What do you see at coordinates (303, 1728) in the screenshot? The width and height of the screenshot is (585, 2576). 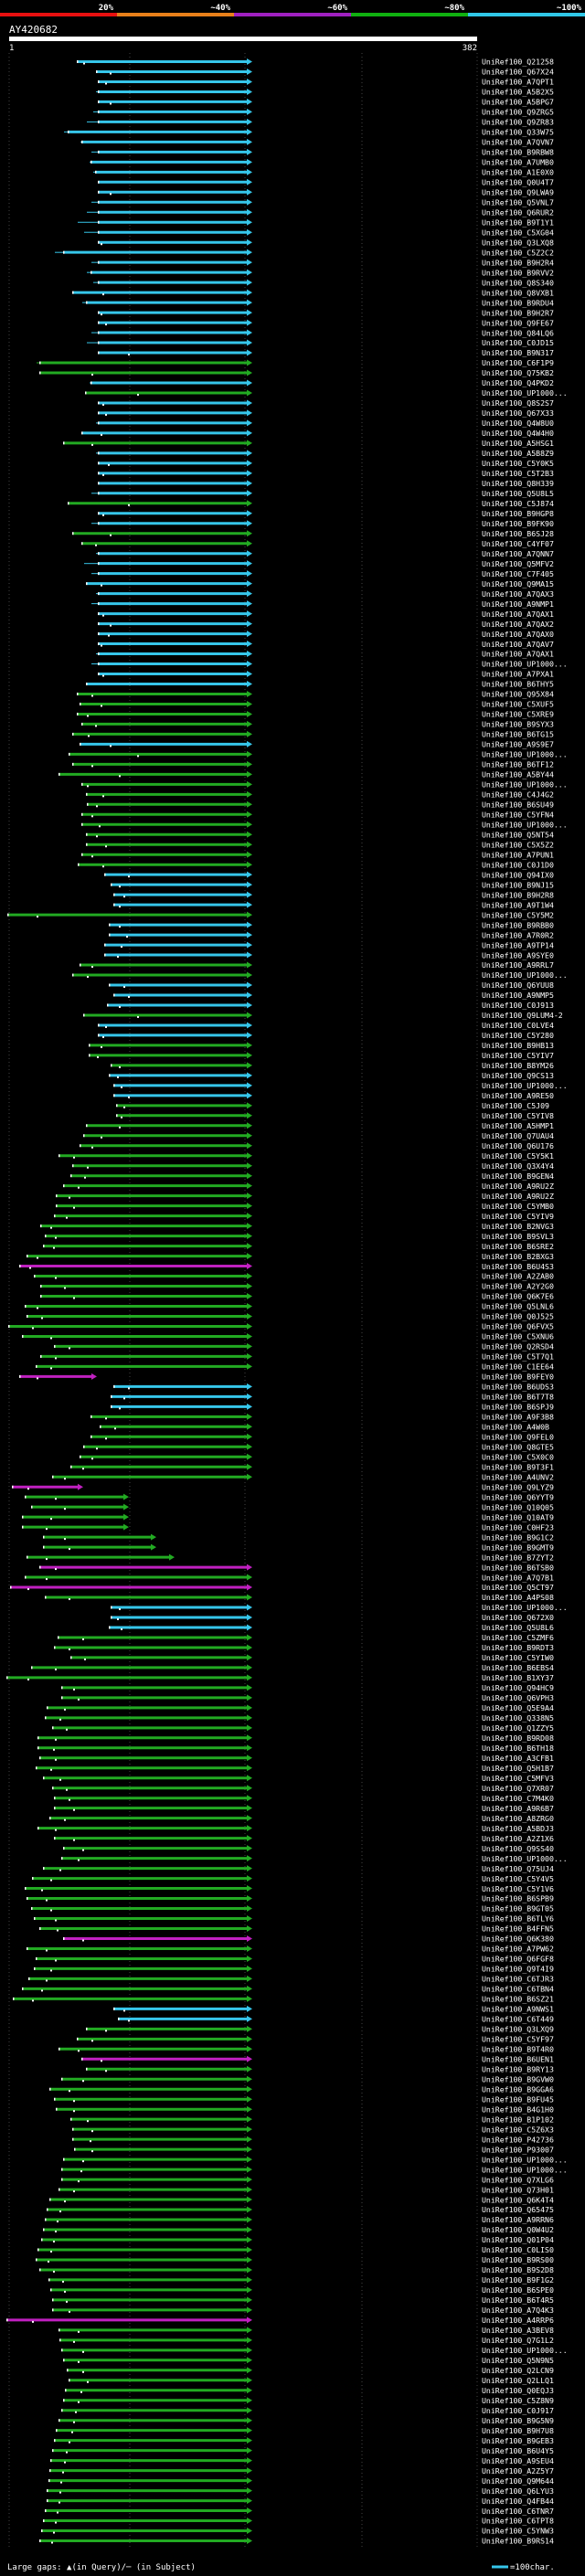 I see `hit-row: UniRef100_Q1ZZY5` at bounding box center [303, 1728].